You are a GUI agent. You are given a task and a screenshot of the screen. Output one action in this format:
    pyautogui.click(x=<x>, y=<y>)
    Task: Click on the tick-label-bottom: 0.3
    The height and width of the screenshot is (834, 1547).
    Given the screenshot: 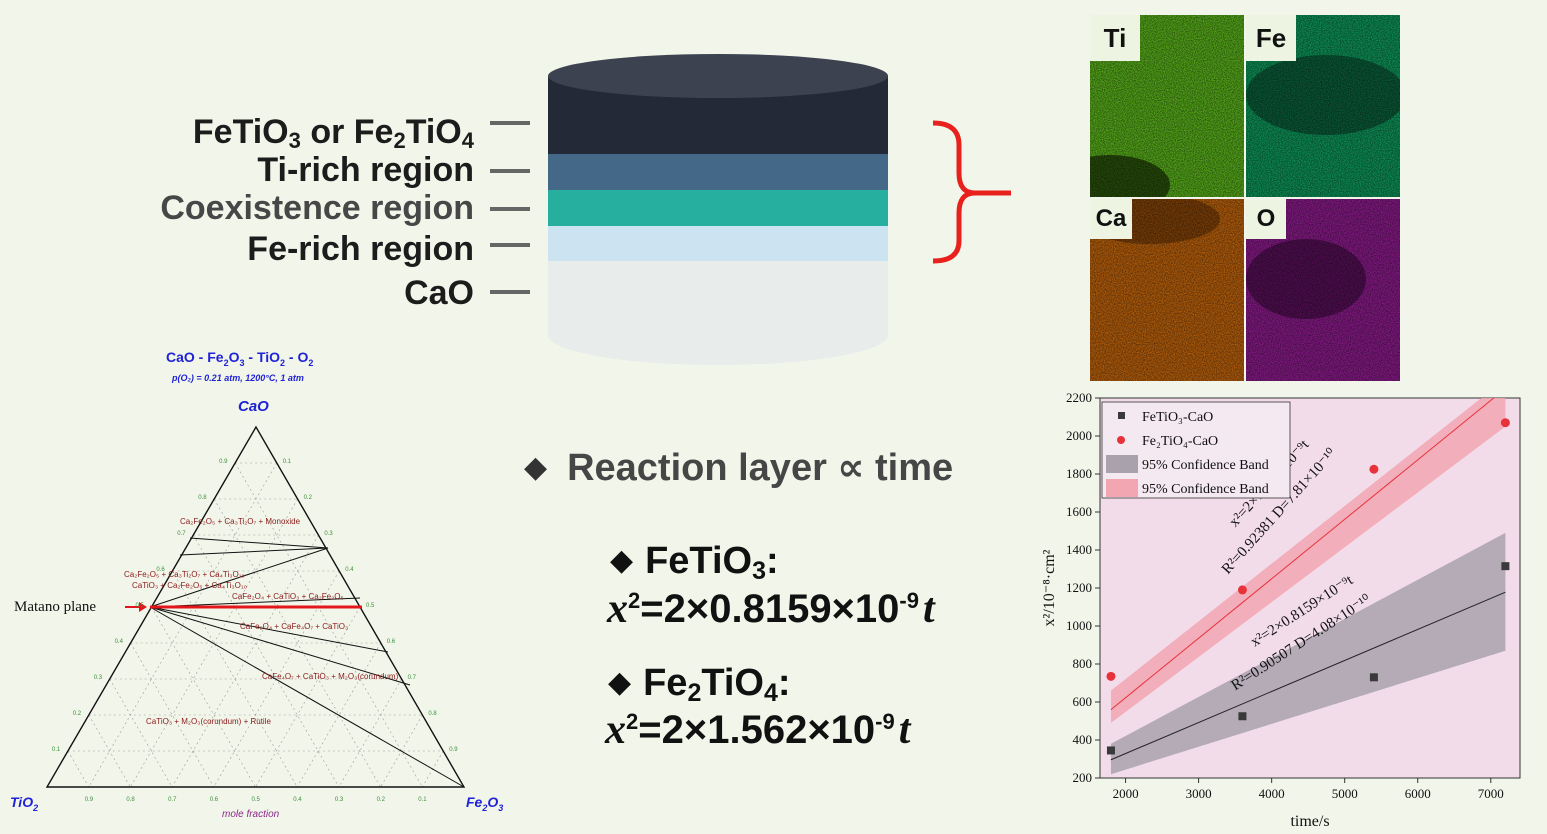 What is the action you would take?
    pyautogui.click(x=339, y=800)
    